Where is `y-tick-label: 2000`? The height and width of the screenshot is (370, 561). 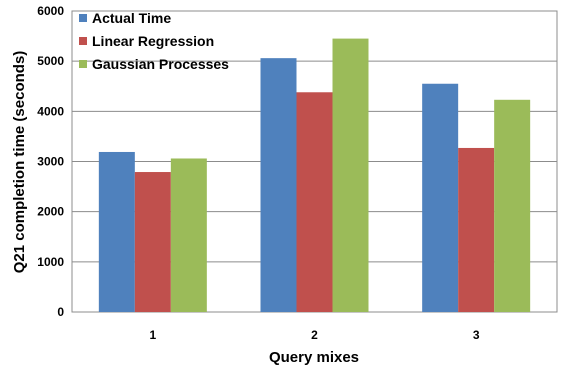
y-tick-label: 2000 is located at coordinates (50, 212).